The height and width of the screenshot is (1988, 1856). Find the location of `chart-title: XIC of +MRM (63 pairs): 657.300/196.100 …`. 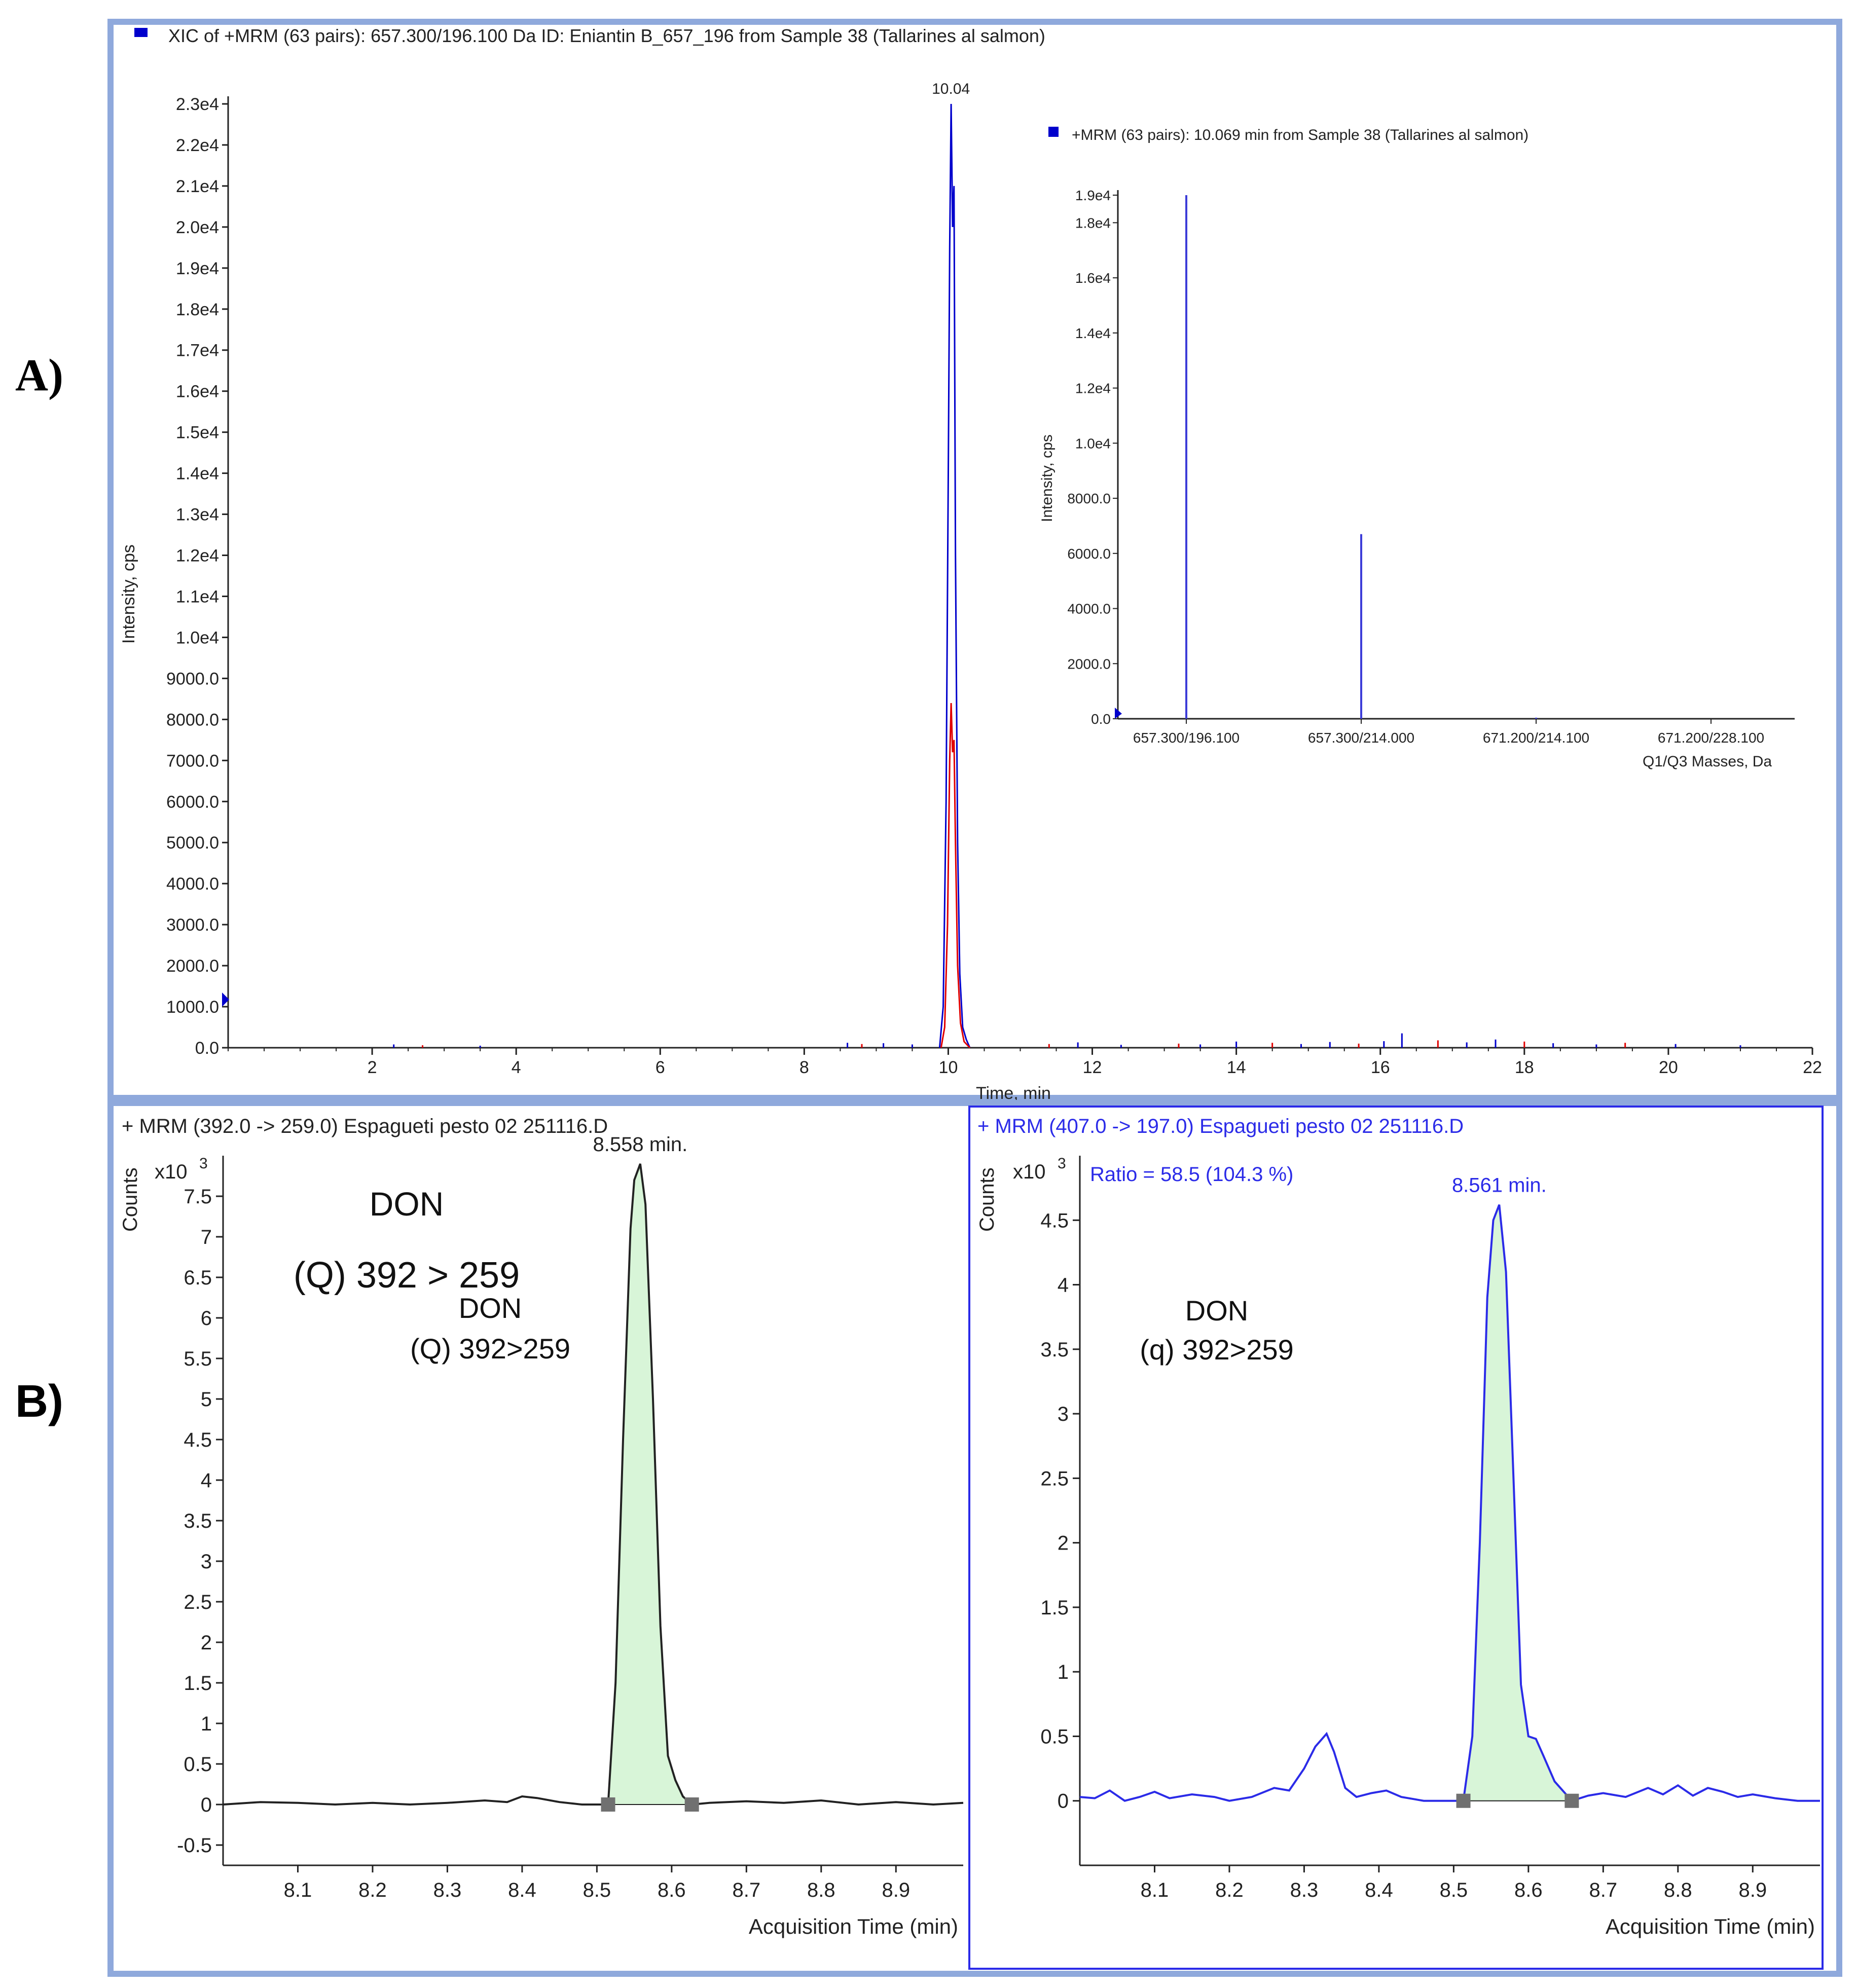

chart-title: XIC of +MRM (63 pairs): 657.300/196.100 … is located at coordinates (606, 36).